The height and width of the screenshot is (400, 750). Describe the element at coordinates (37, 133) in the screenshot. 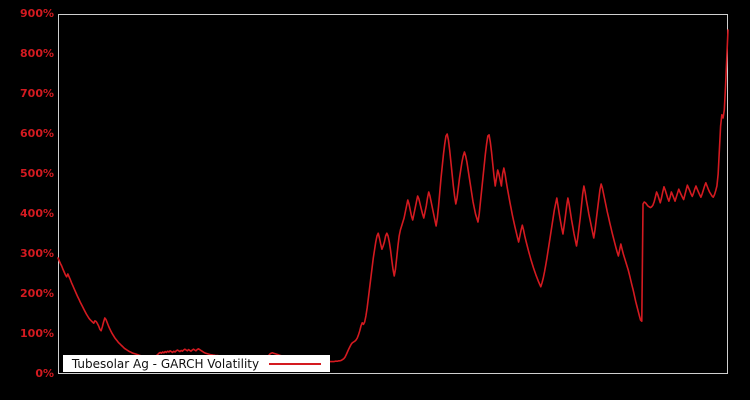

I see `y-axis-tick-label: 600%` at that location.